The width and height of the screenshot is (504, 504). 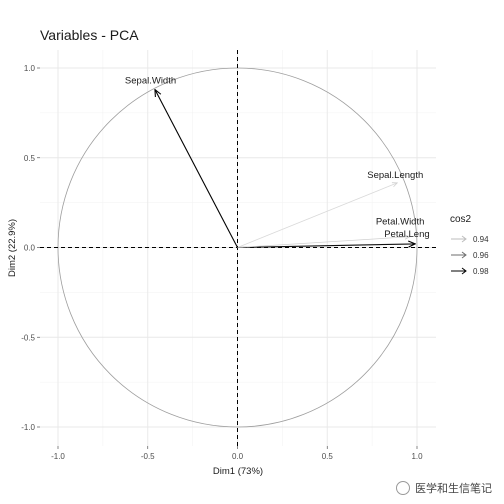 I want to click on x-tick-label: 0.5, so click(x=328, y=456).